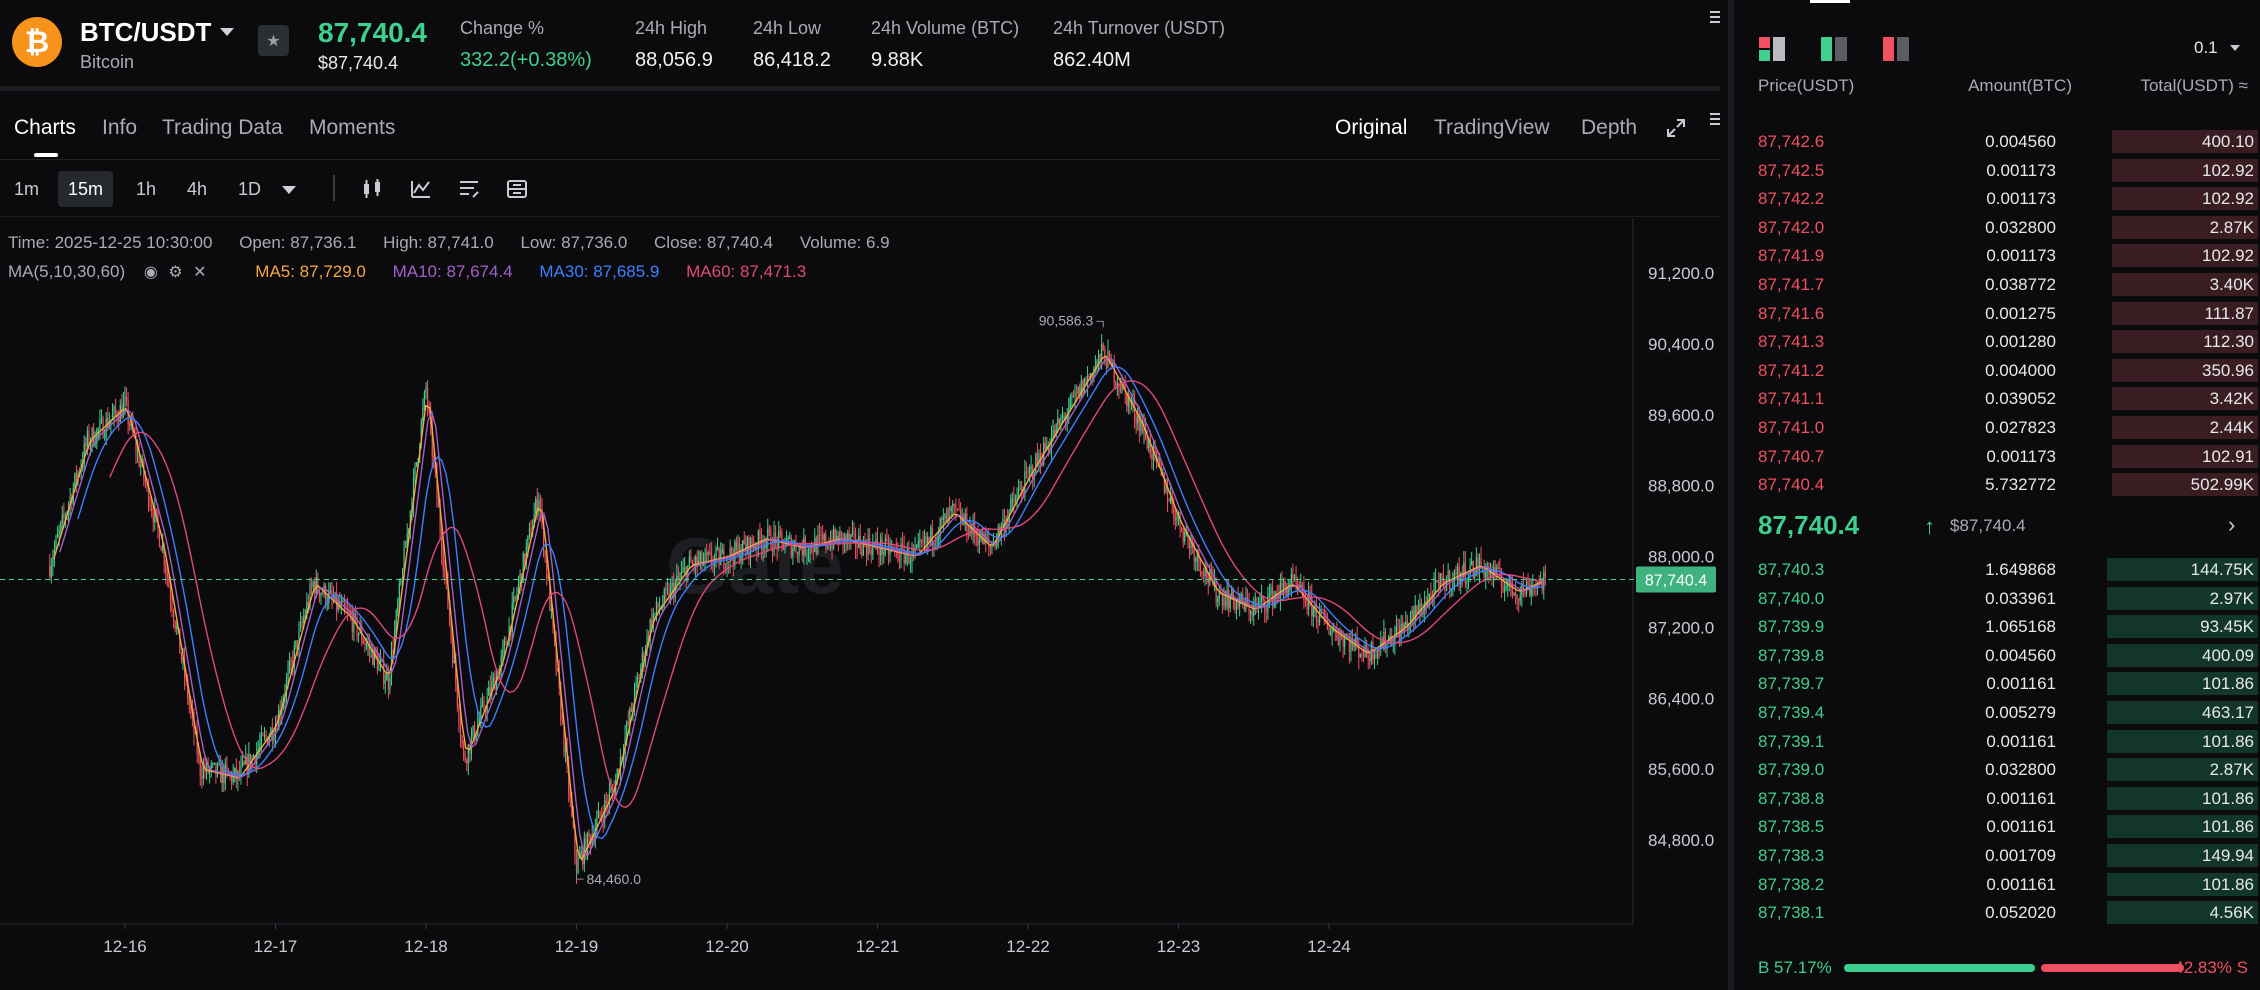 This screenshot has width=2260, height=990. Describe the element at coordinates (146, 32) in the screenshot. I see `pair-selector: BTC/USDT` at that location.